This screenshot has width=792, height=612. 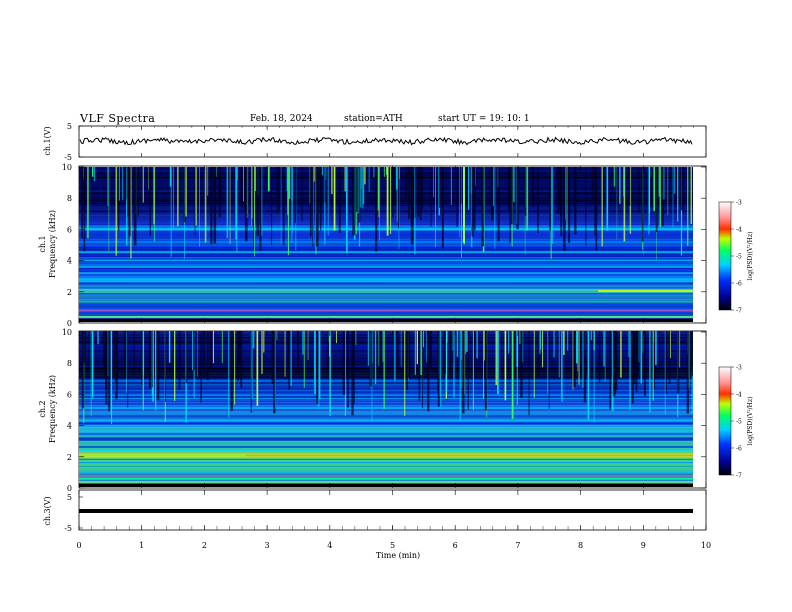 I want to click on ch1-waveform-ticks: 5 -5, so click(x=73, y=142).